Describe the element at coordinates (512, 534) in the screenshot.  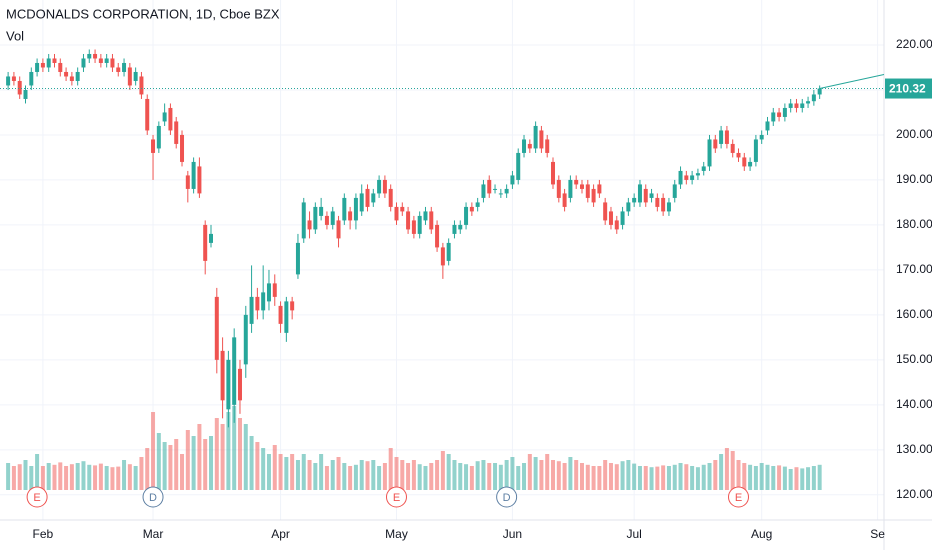
I see `x-tick-label: Jun` at that location.